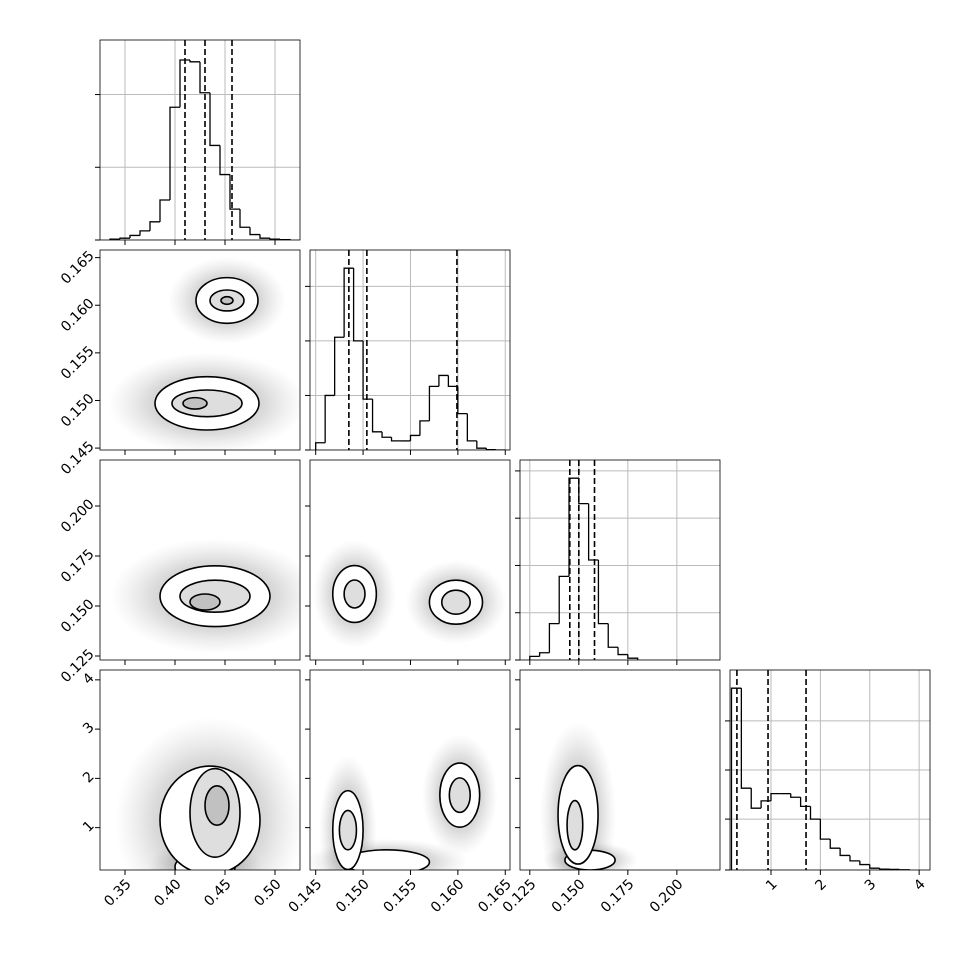  Describe the element at coordinates (618, 896) in the screenshot. I see `x-tick-label: 0.175` at that location.